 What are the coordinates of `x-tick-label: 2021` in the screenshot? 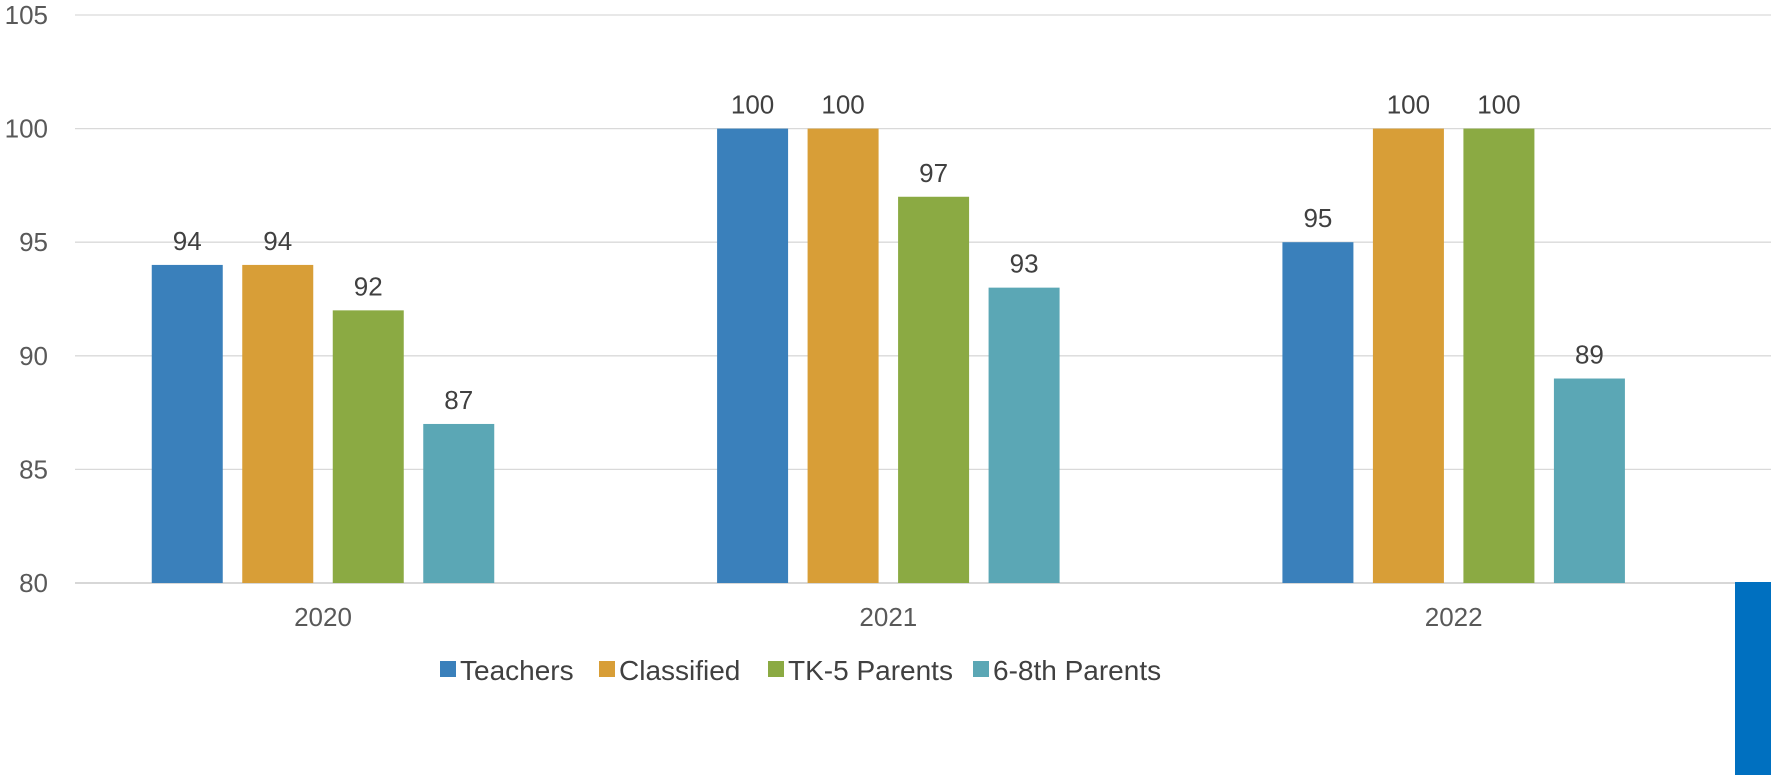 It's located at (888, 617).